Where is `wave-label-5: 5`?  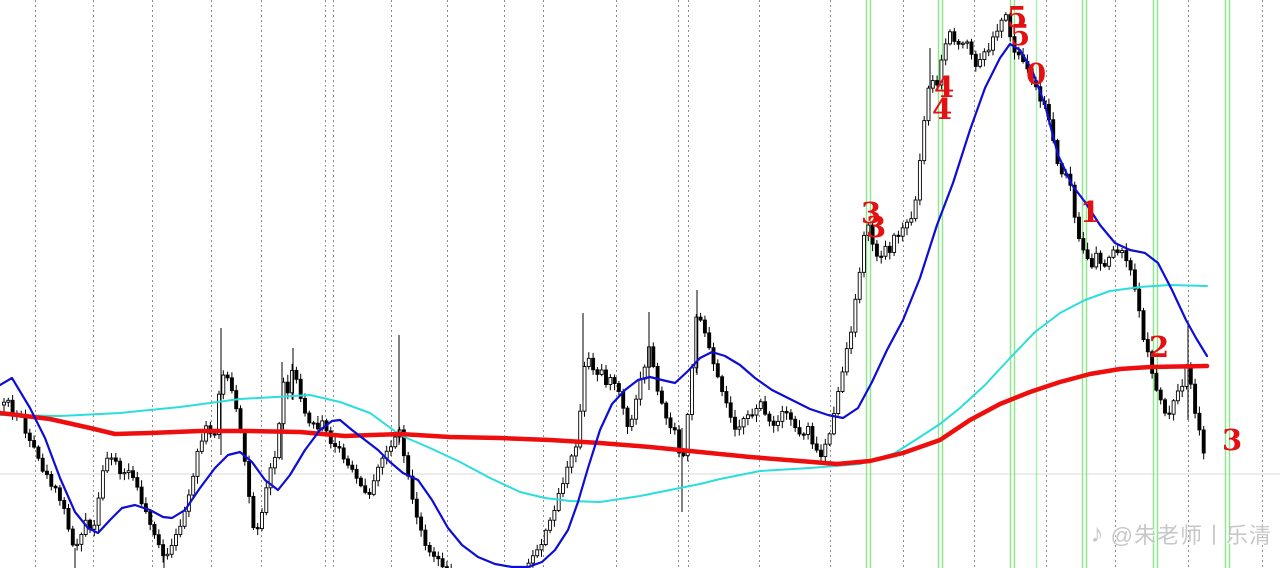
wave-label-5: 5 is located at coordinates (1020, 35).